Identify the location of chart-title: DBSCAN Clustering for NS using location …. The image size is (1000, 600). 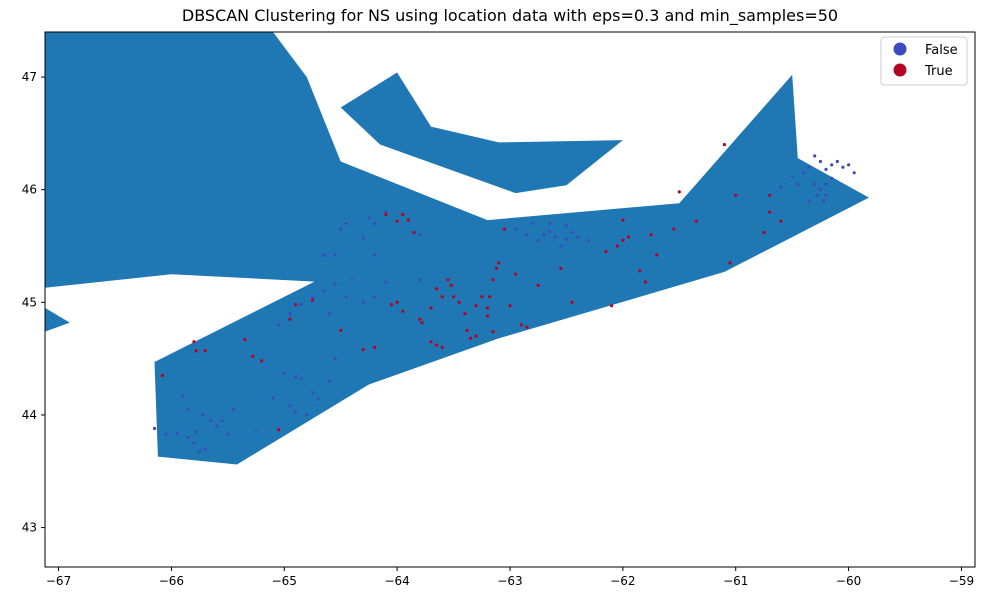
(510, 15).